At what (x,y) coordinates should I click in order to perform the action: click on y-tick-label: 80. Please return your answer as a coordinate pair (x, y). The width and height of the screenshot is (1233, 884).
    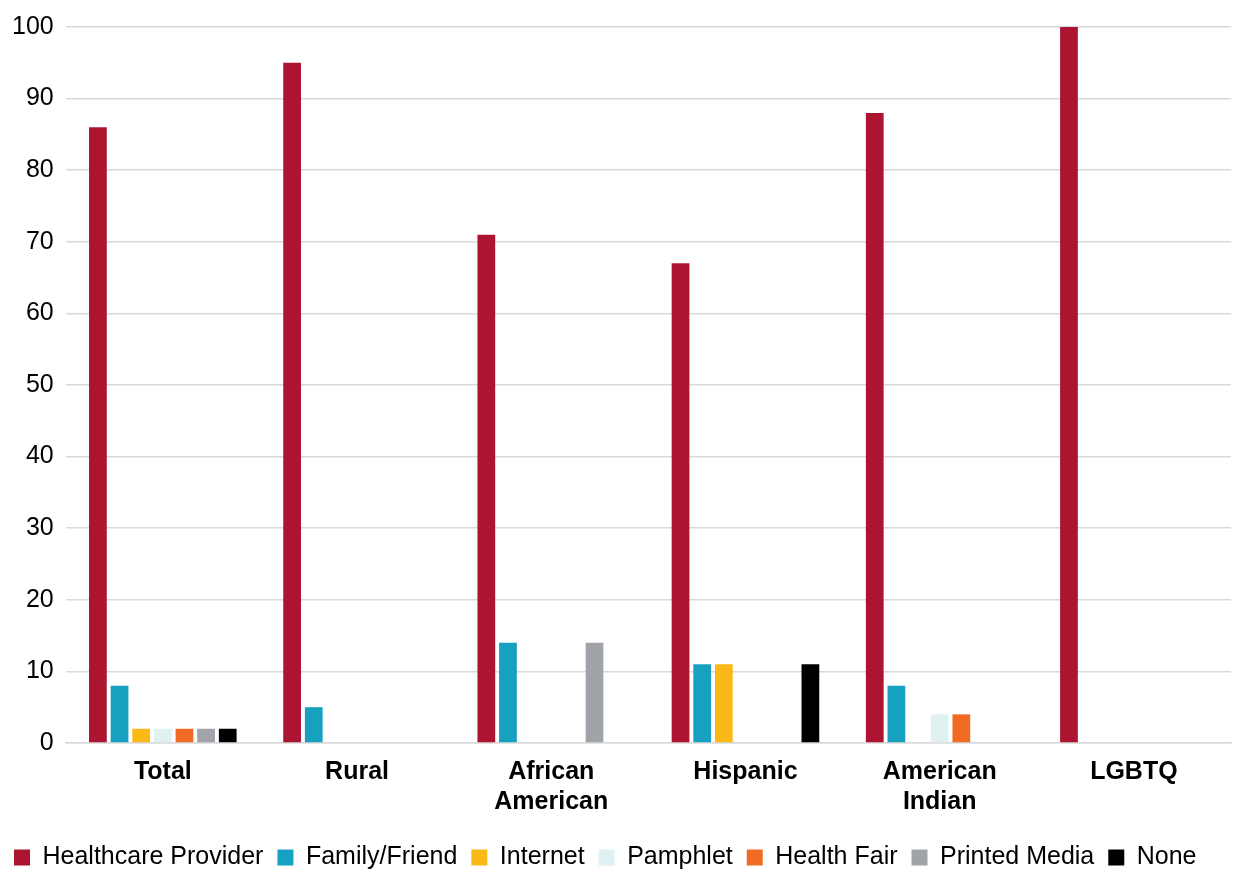
    Looking at the image, I should click on (39, 168).